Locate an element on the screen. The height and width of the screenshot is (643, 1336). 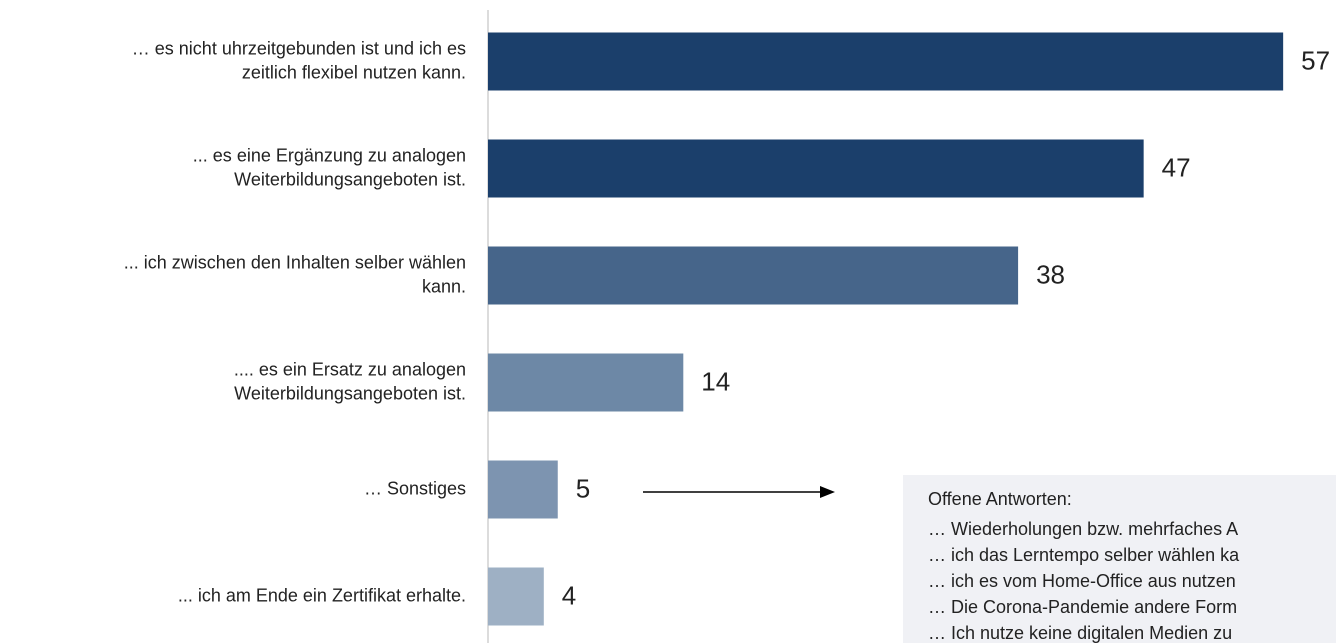
category-label: .... es ein Ersatz zu analogen is located at coordinates (350, 369).